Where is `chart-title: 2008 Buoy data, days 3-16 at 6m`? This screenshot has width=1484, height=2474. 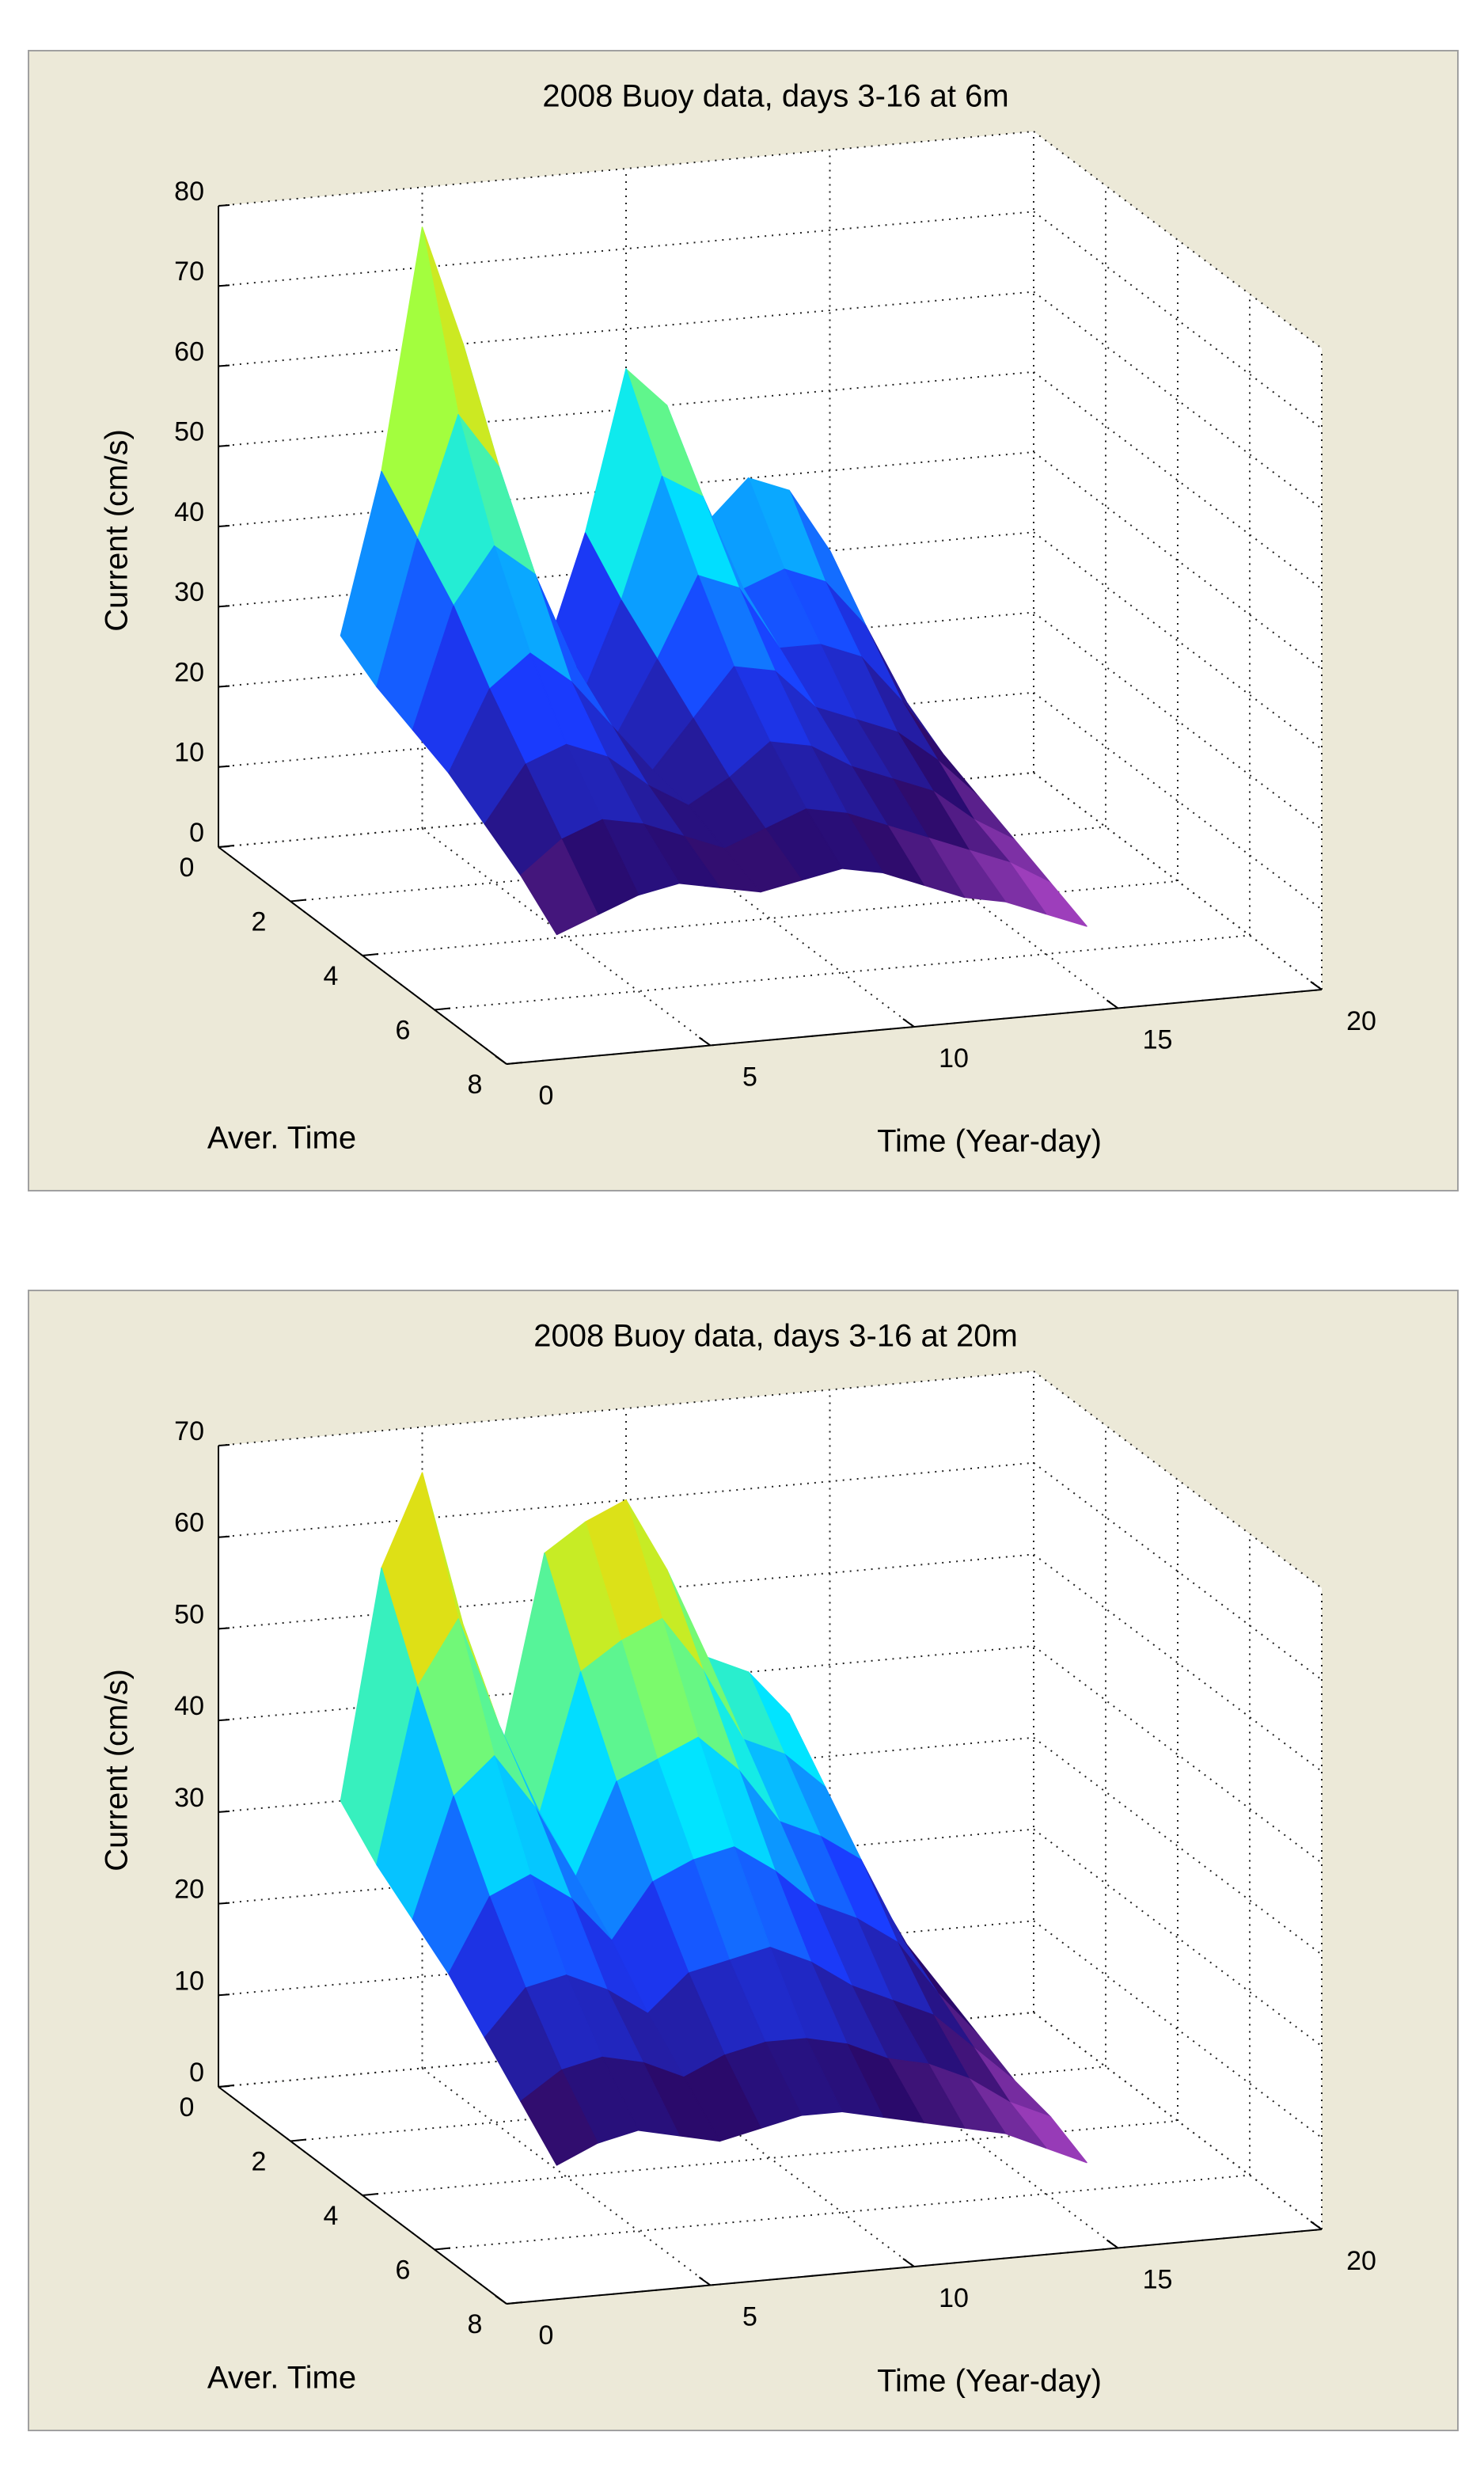
chart-title: 2008 Buoy data, days 3-16 at 6m is located at coordinates (775, 97).